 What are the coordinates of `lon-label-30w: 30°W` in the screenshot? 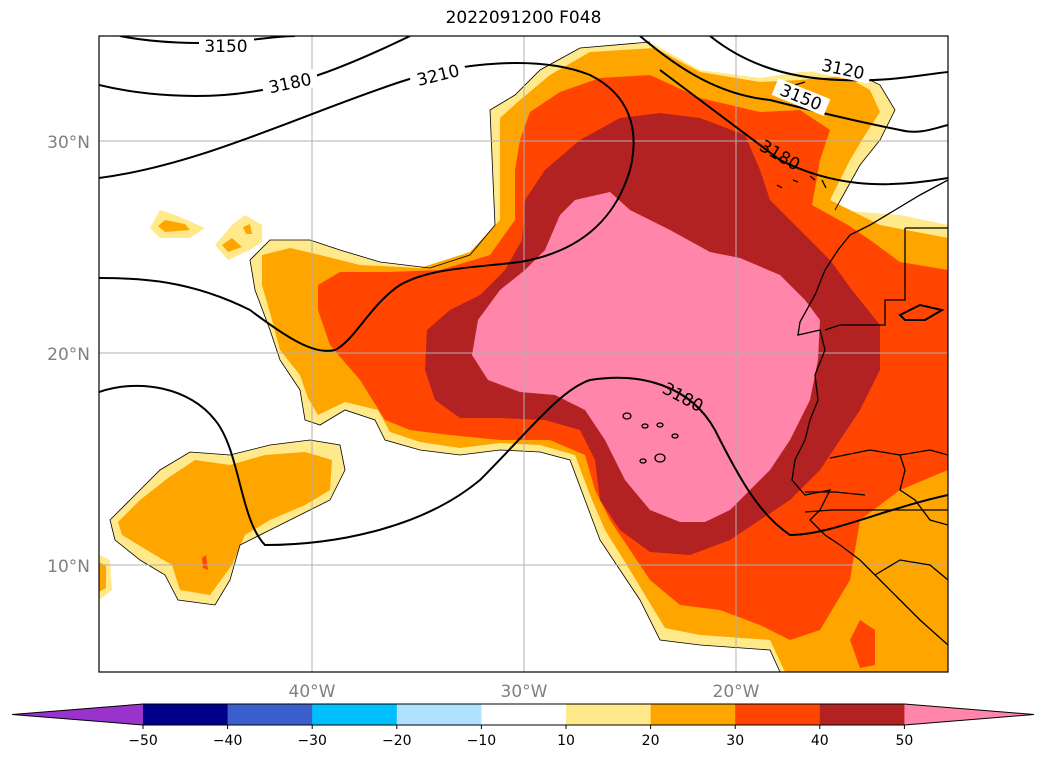 It's located at (524, 692).